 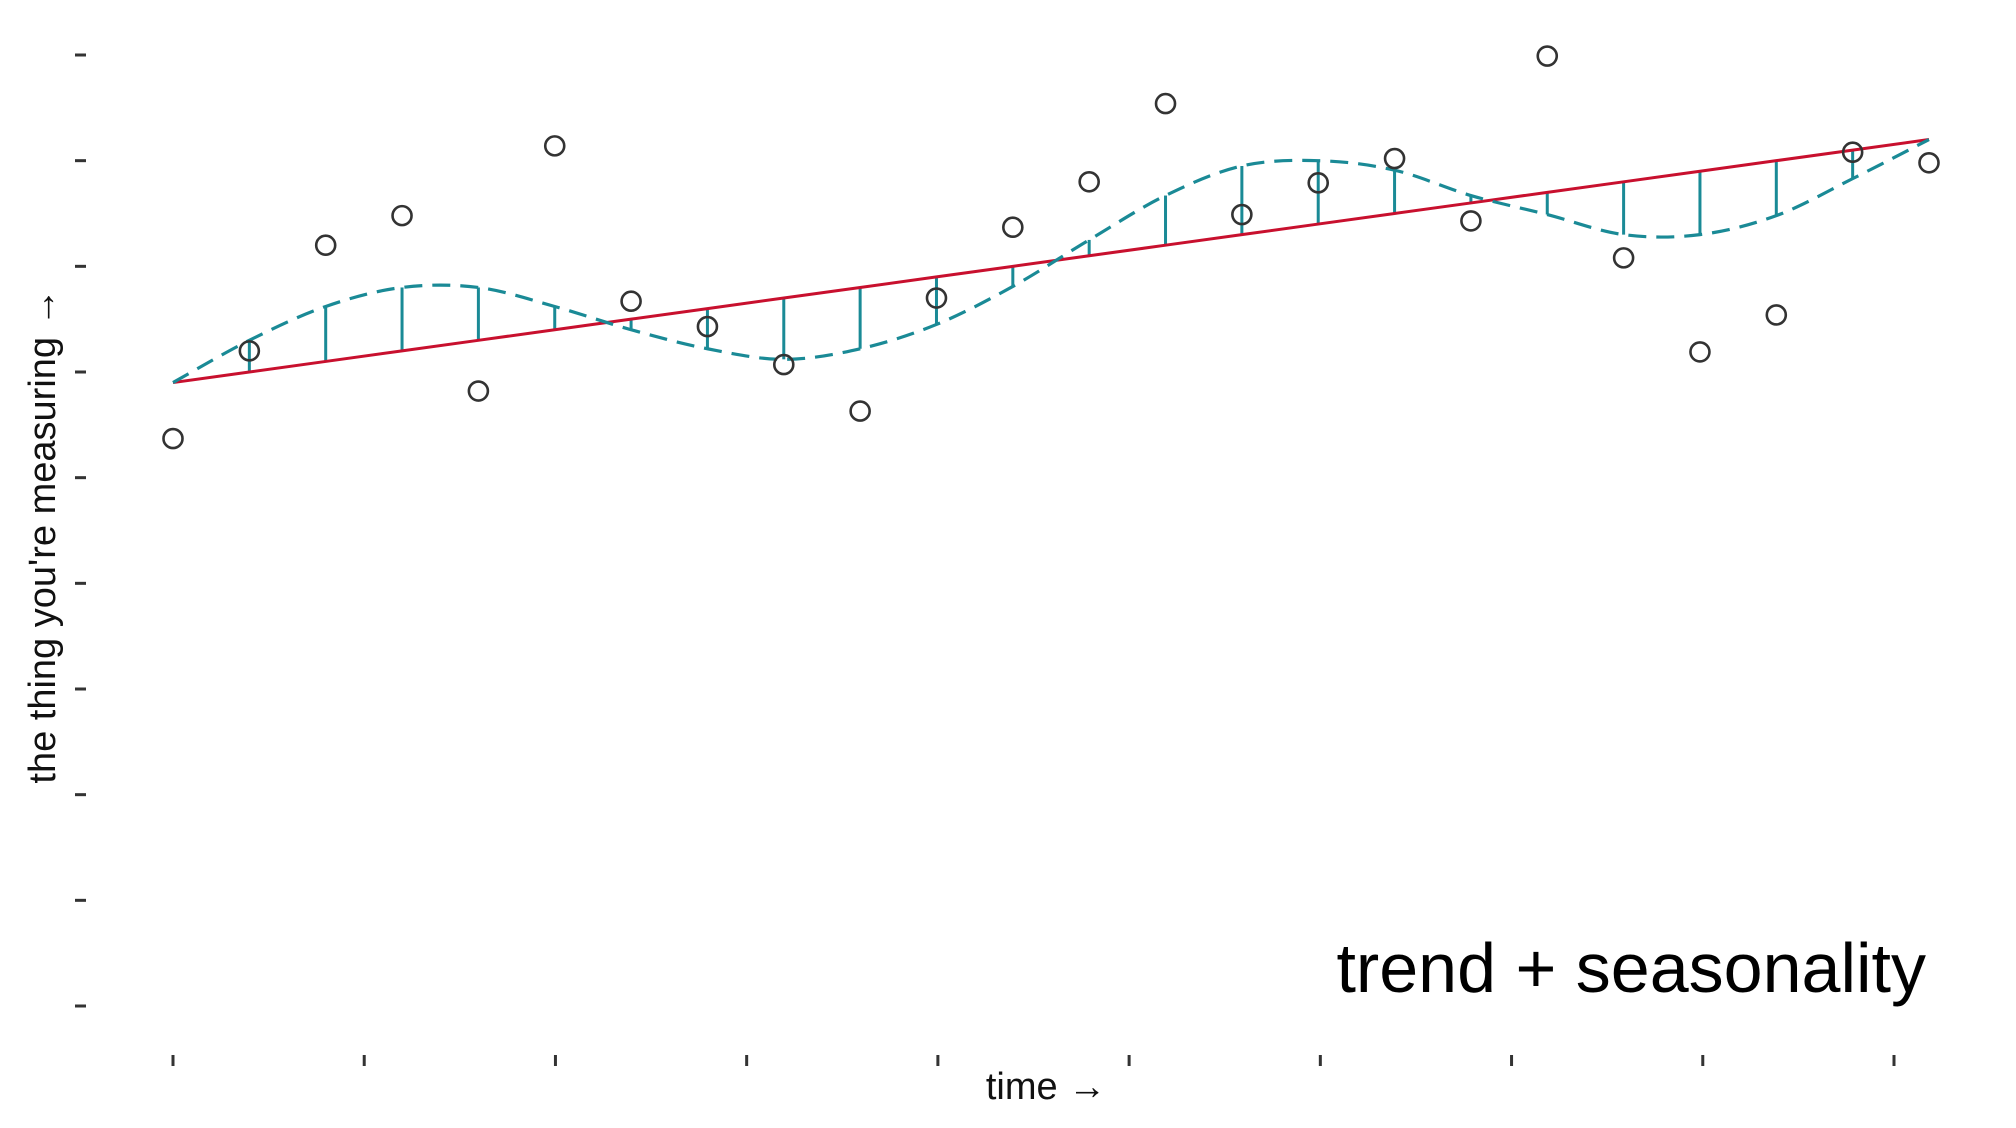 What do you see at coordinates (1046, 1087) in the screenshot?
I see `x-axis-label: time →` at bounding box center [1046, 1087].